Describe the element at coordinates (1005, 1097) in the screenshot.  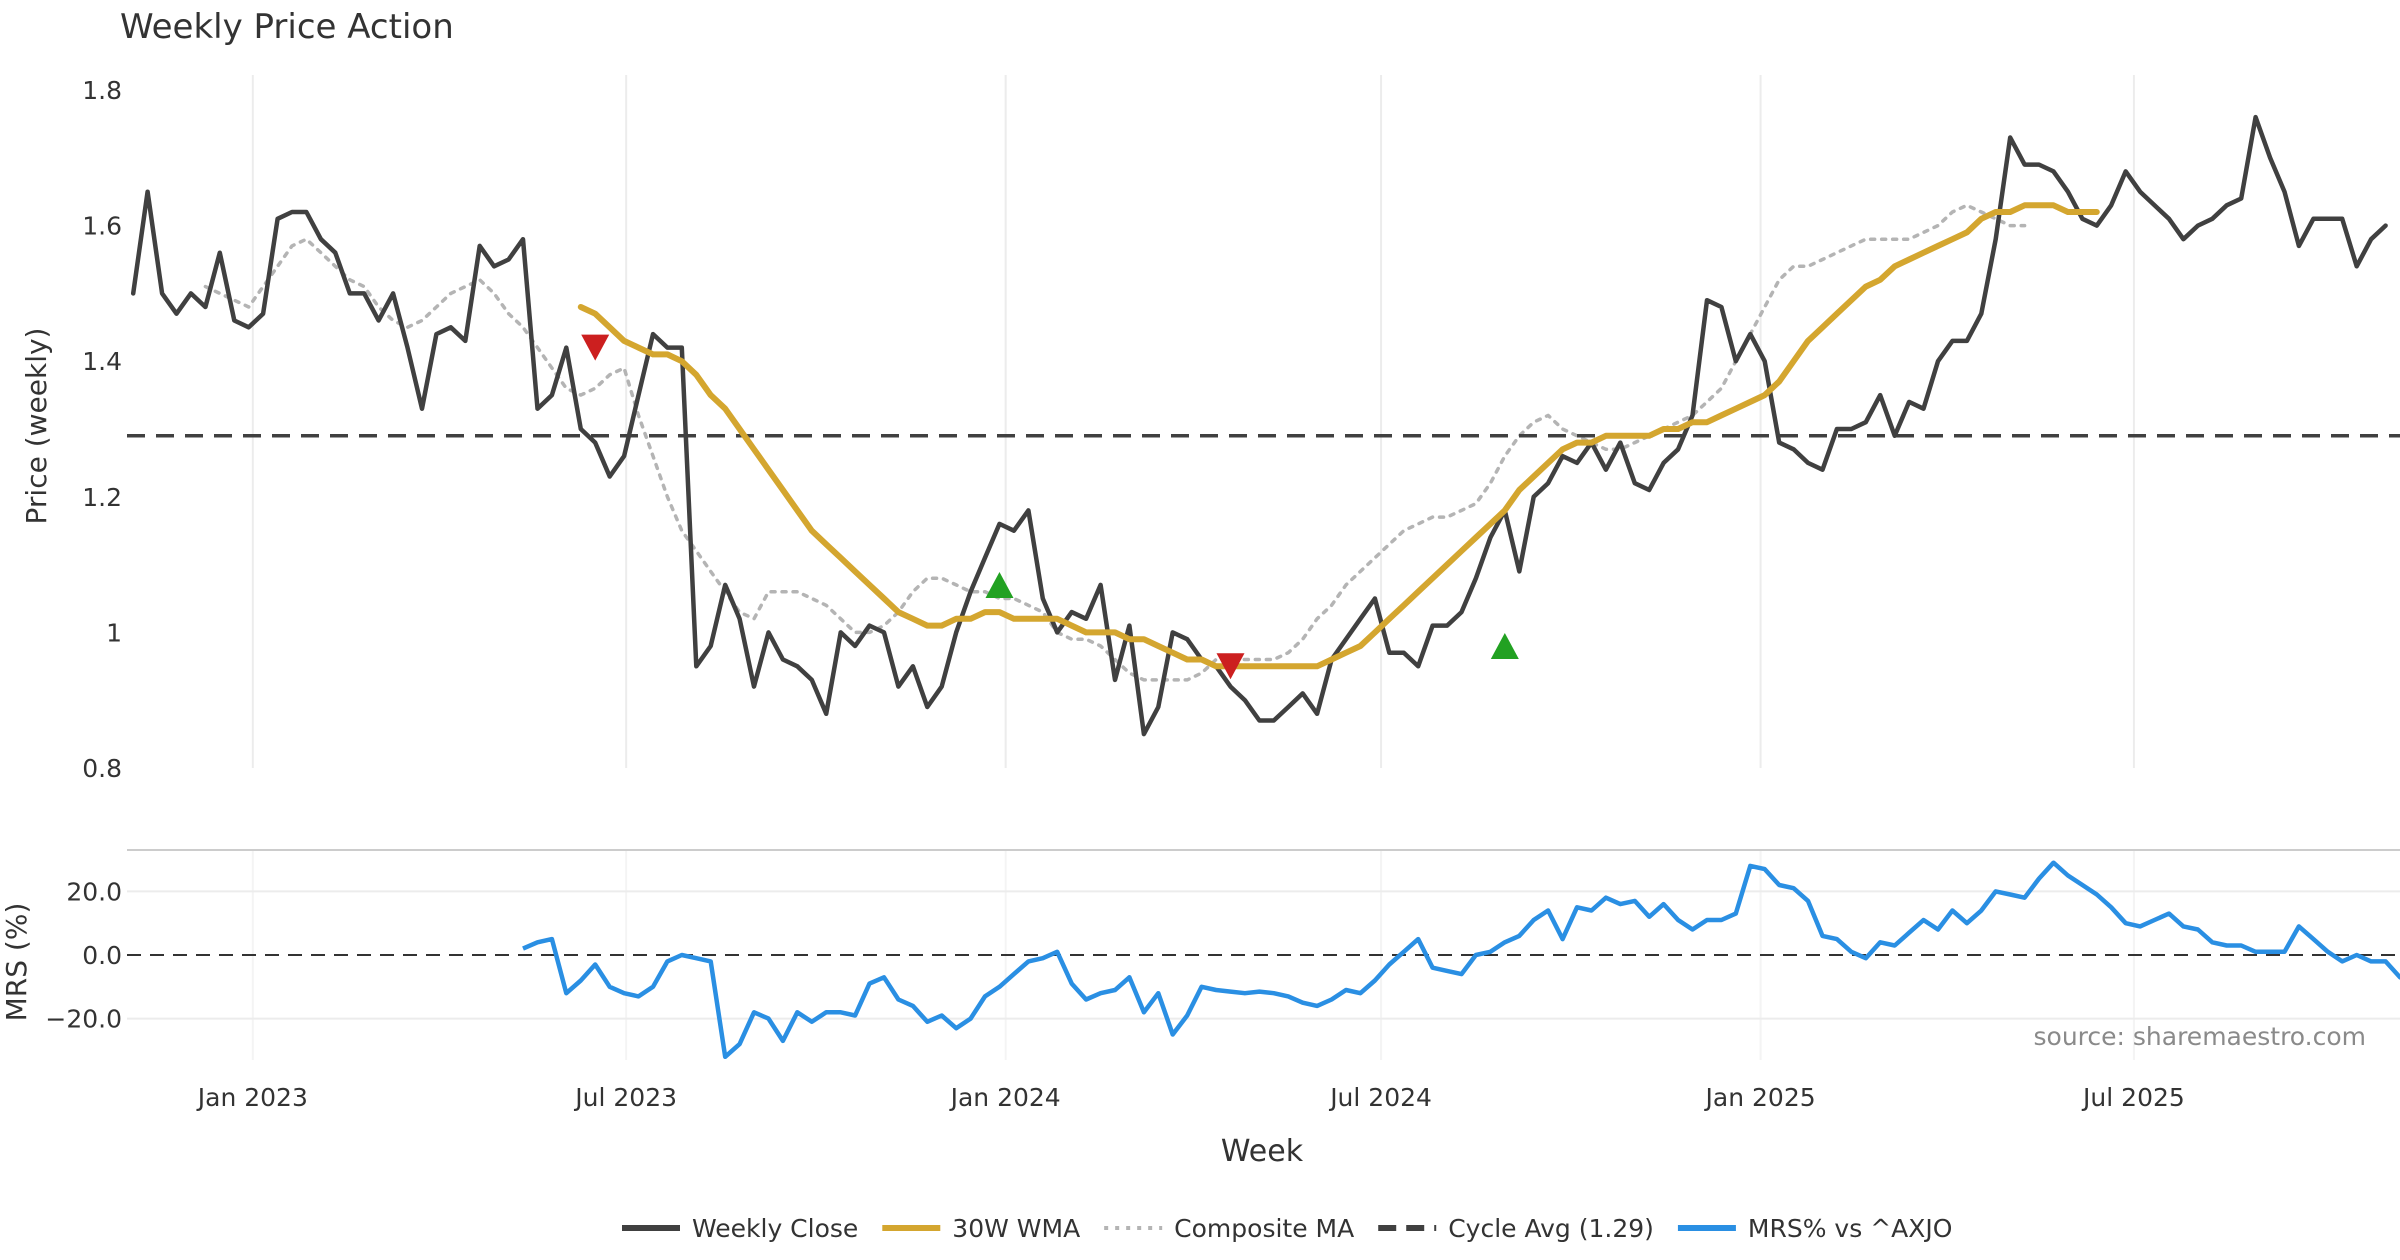
I see `x-tick-label: Jan 2024` at that location.